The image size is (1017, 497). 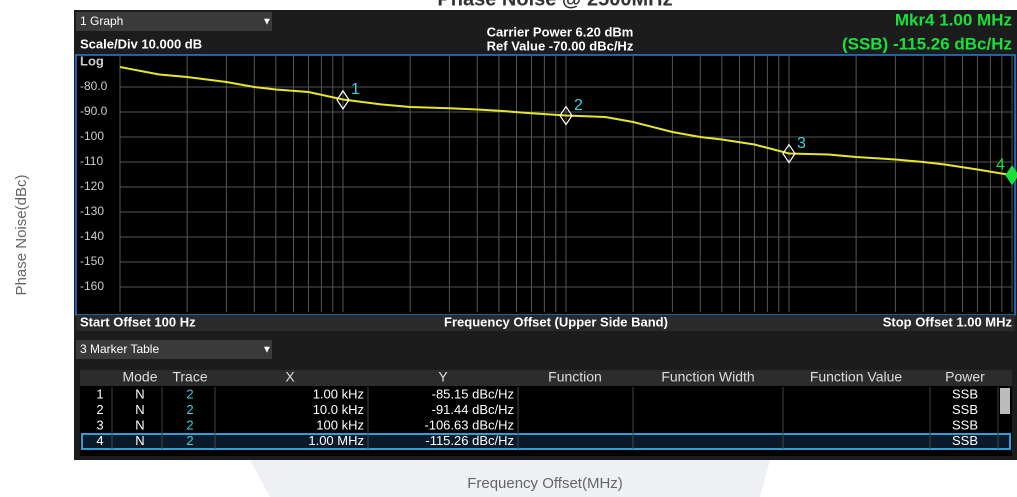 I want to click on table-menu, so click(x=174, y=349).